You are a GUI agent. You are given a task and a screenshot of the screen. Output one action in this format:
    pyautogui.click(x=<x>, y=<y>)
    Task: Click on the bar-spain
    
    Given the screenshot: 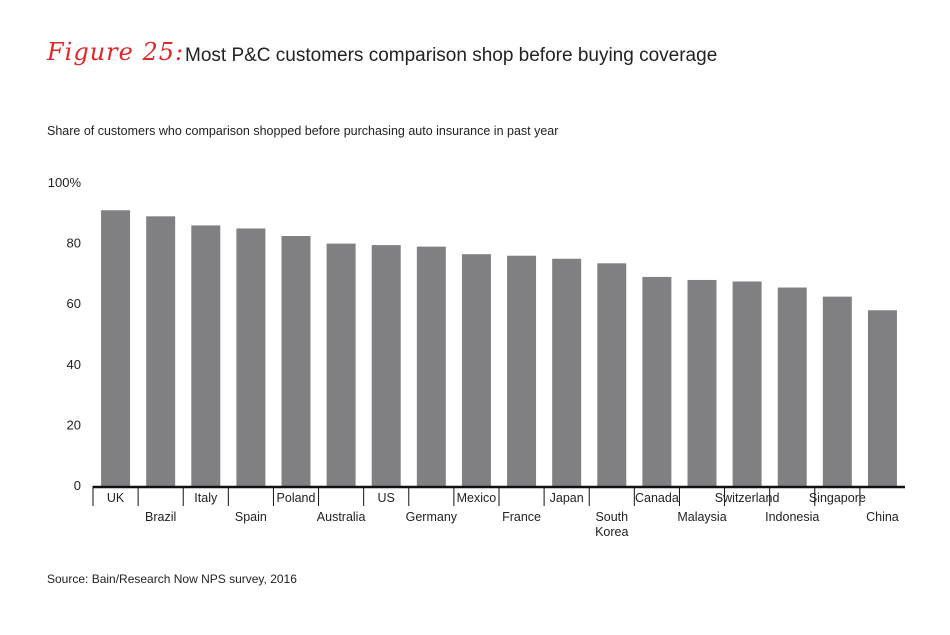 What is the action you would take?
    pyautogui.click(x=251, y=357)
    